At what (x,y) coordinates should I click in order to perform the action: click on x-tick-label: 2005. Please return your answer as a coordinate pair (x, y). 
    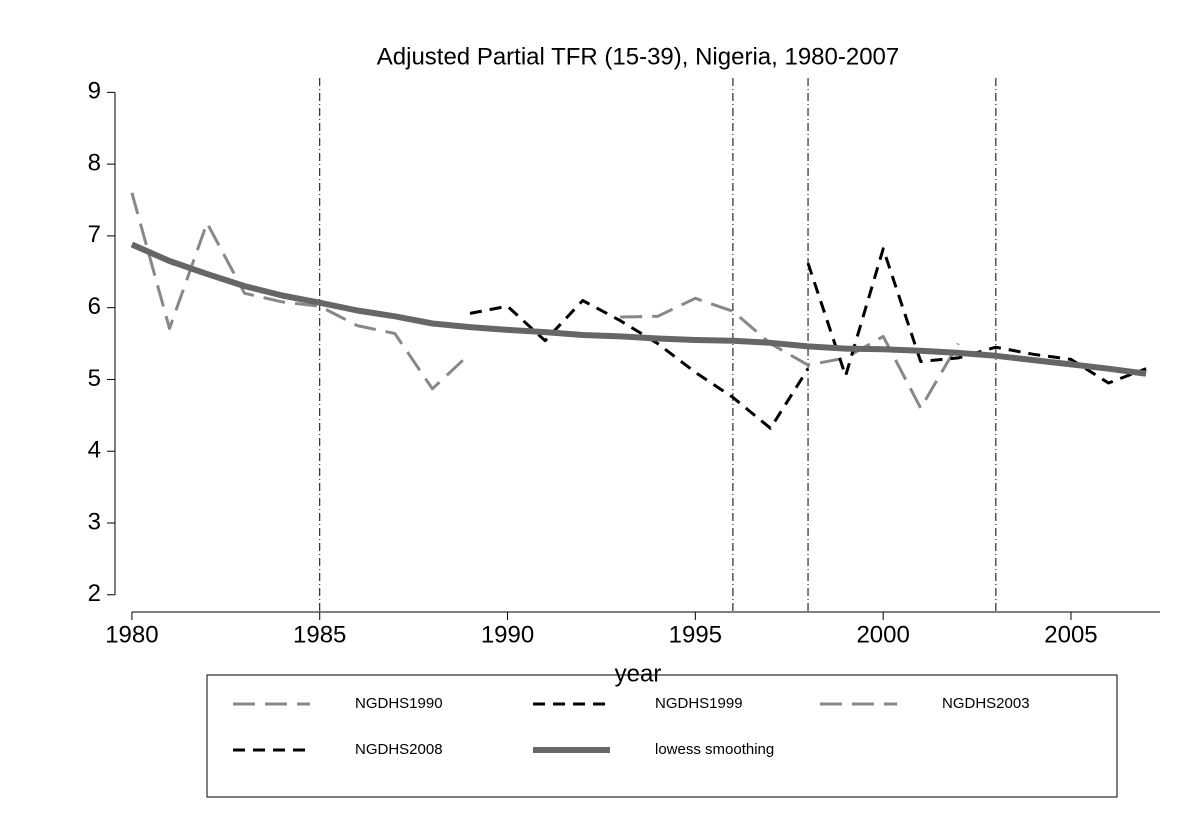
    Looking at the image, I should click on (1070, 634).